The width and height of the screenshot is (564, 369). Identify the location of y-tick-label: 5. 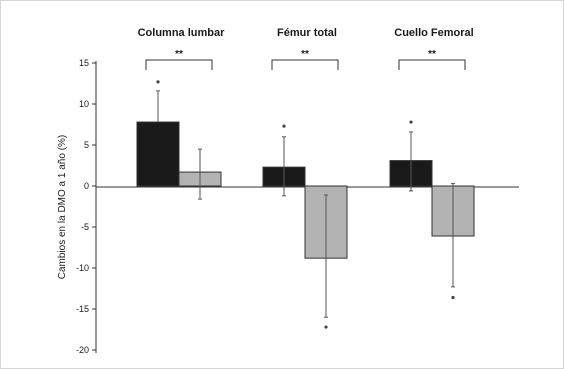
(86, 145).